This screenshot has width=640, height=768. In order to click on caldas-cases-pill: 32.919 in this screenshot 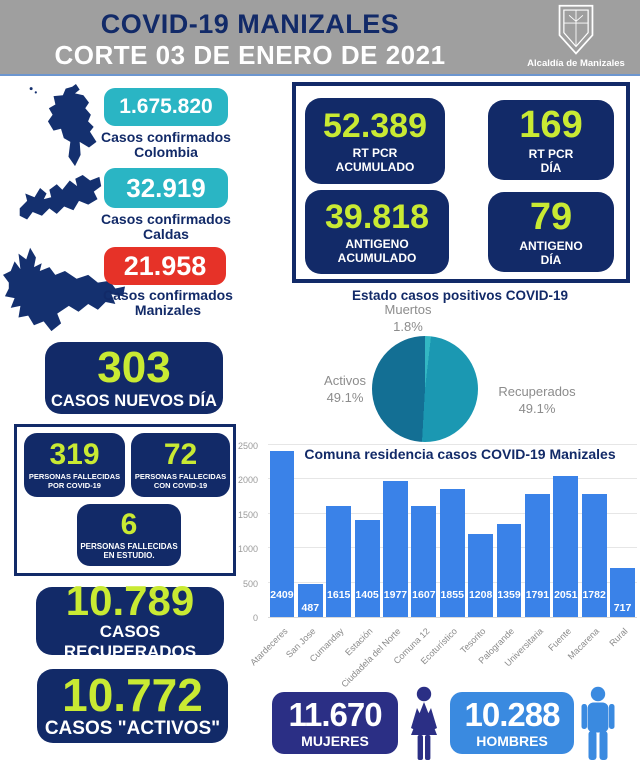, I will do `click(166, 188)`.